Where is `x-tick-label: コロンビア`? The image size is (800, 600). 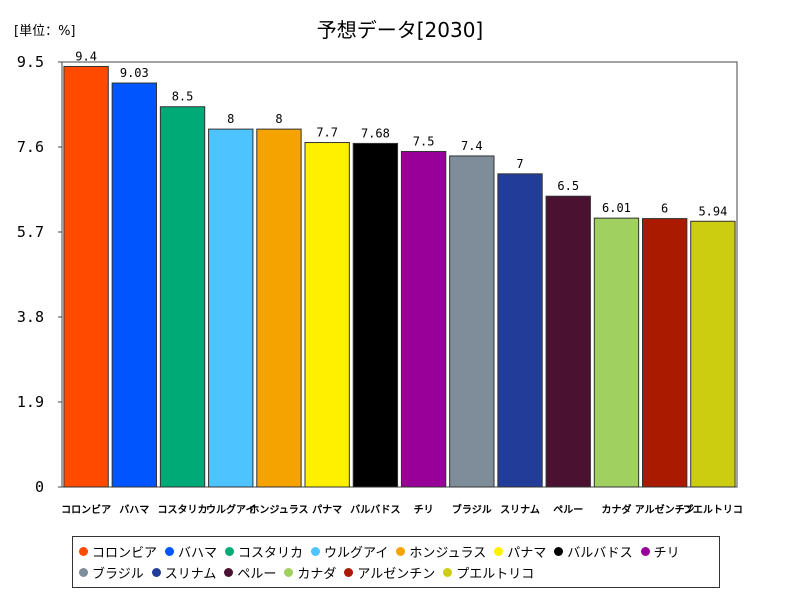 x-tick-label: コロンビア is located at coordinates (86, 509).